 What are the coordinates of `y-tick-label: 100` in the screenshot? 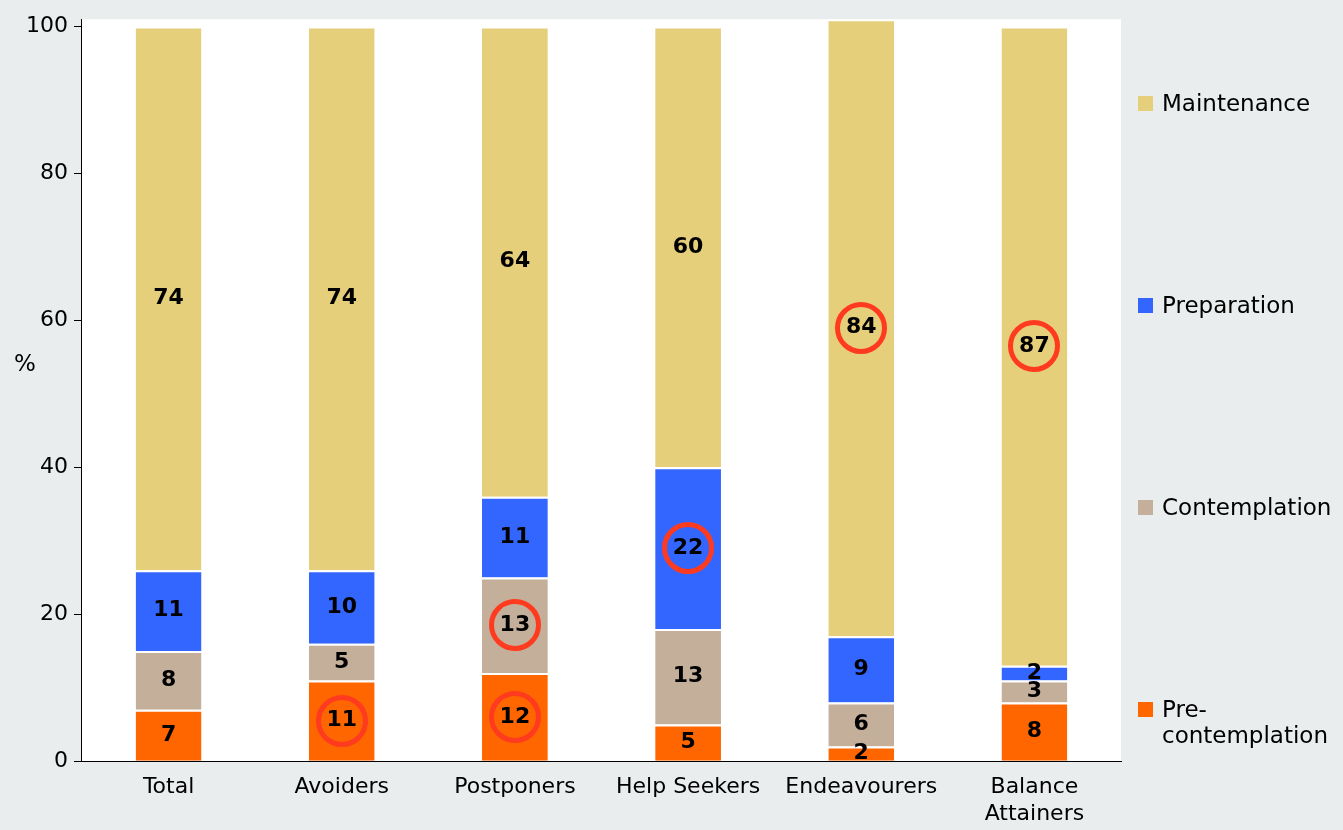 It's located at (46, 25).